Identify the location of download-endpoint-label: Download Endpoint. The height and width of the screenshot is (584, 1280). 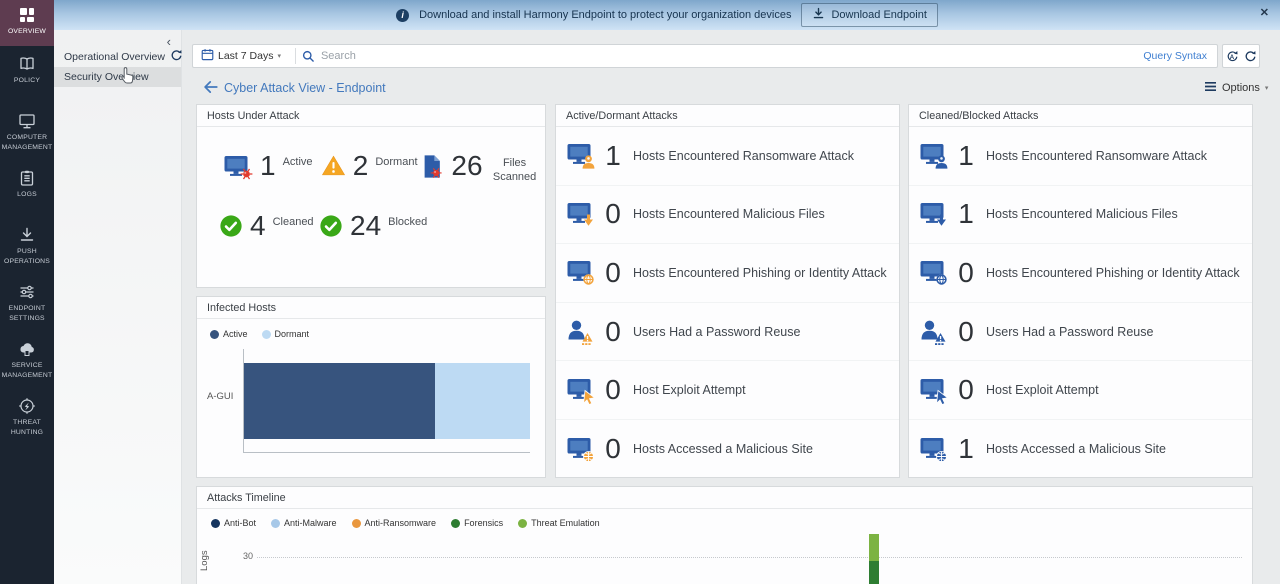
(879, 15).